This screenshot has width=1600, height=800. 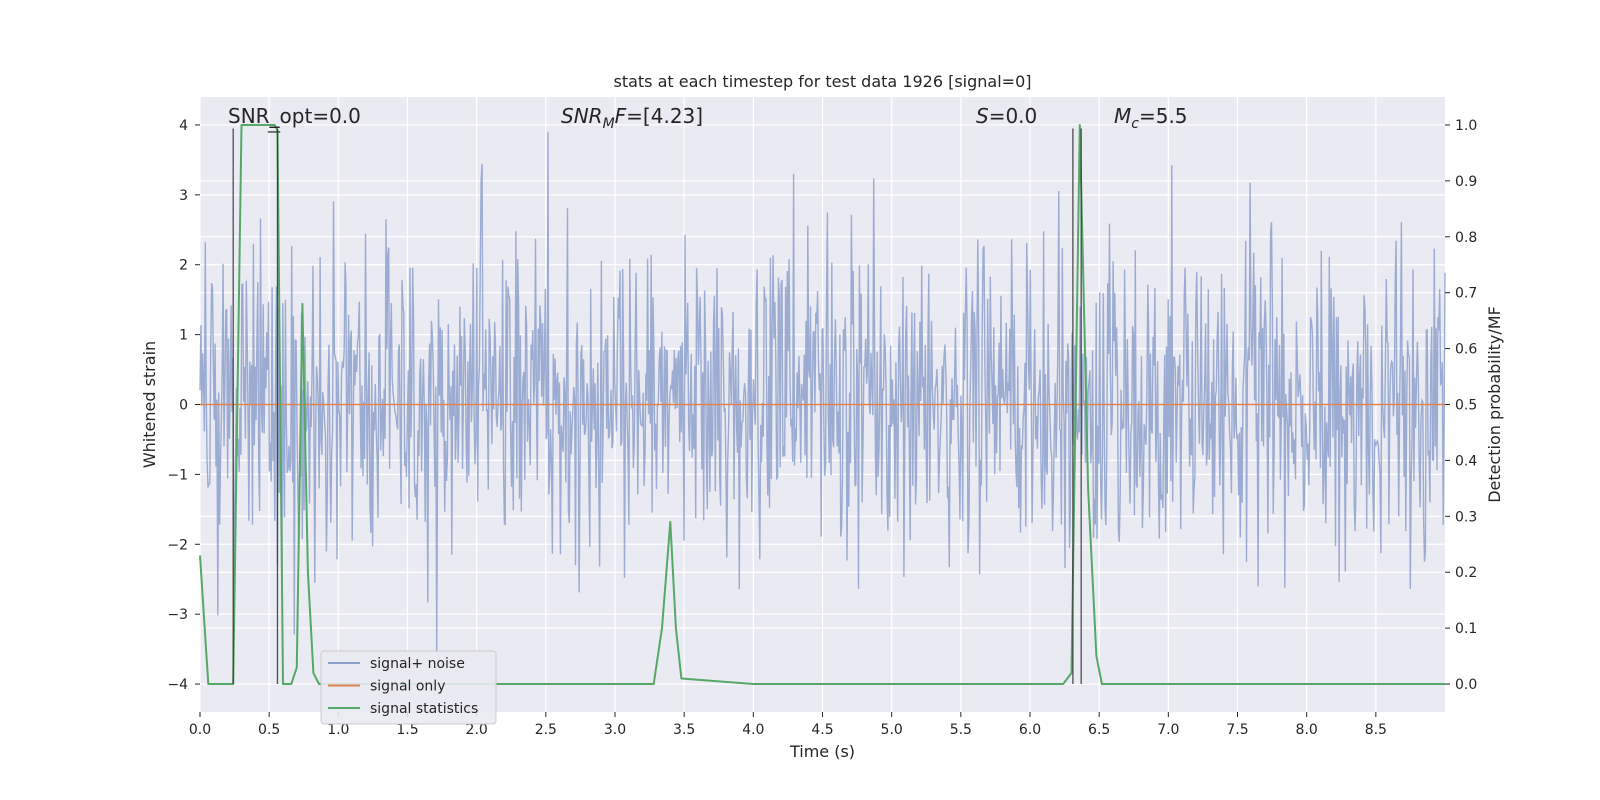 I want to click on annotation-s: S=0.0, so click(x=1006, y=116).